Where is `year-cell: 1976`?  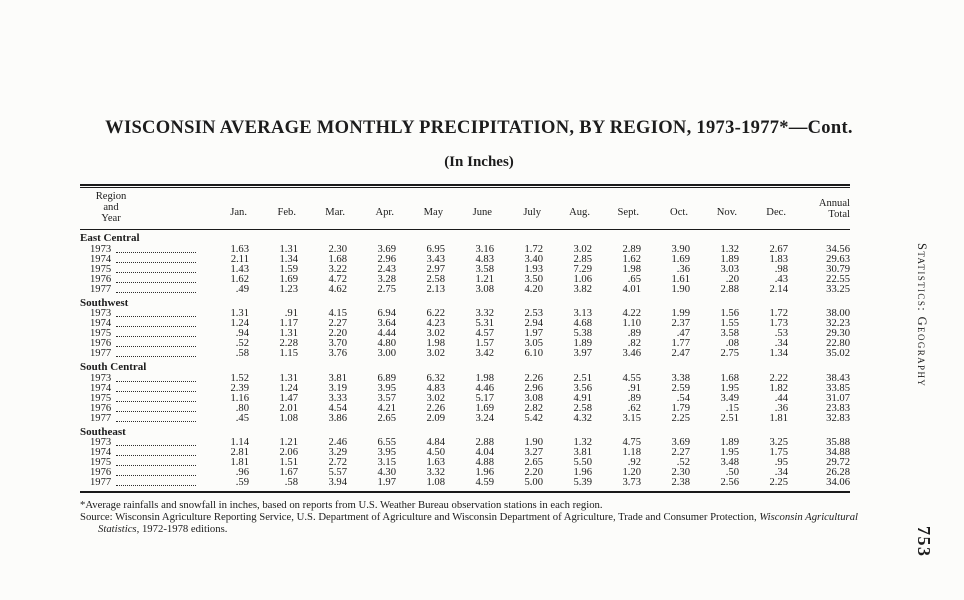 year-cell: 1976 is located at coordinates (140, 472).